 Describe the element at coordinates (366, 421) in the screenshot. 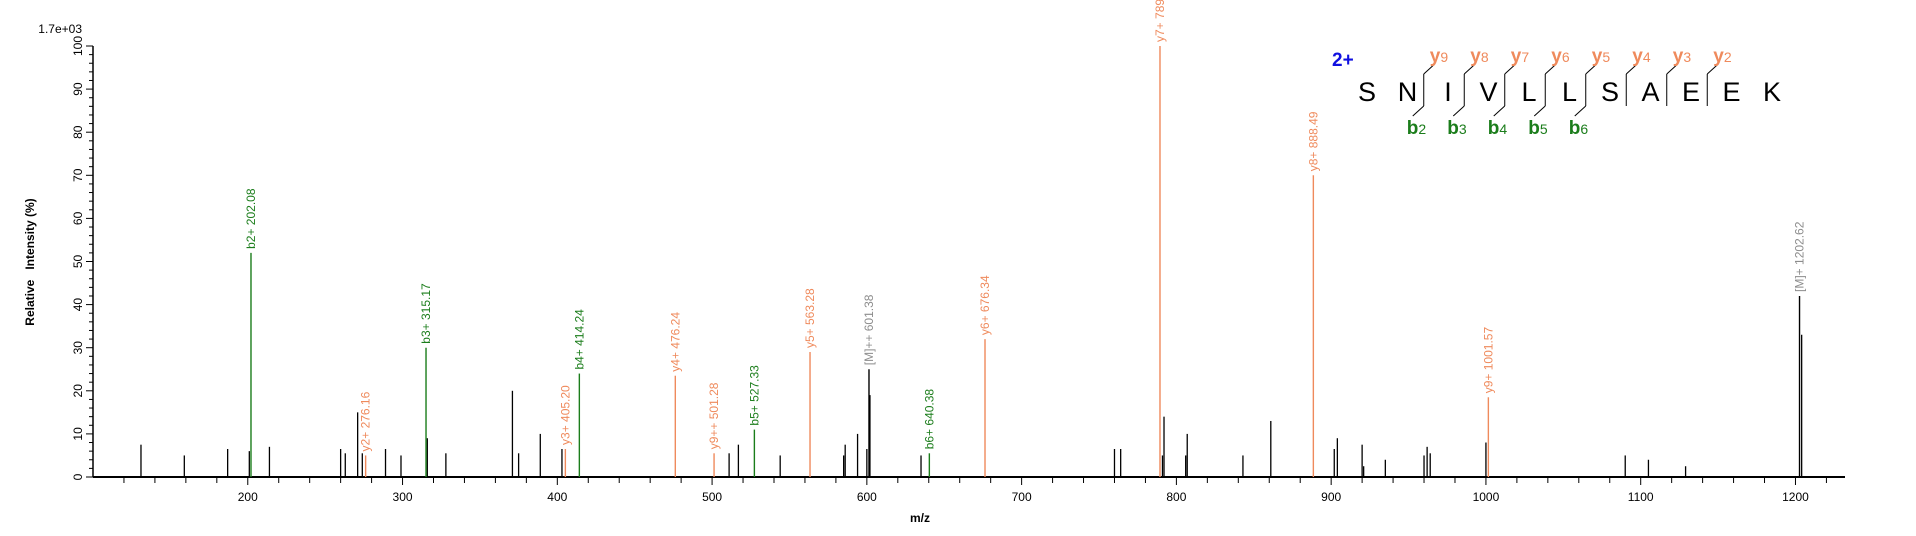

I see `peak-label: y2+ 276.16` at that location.